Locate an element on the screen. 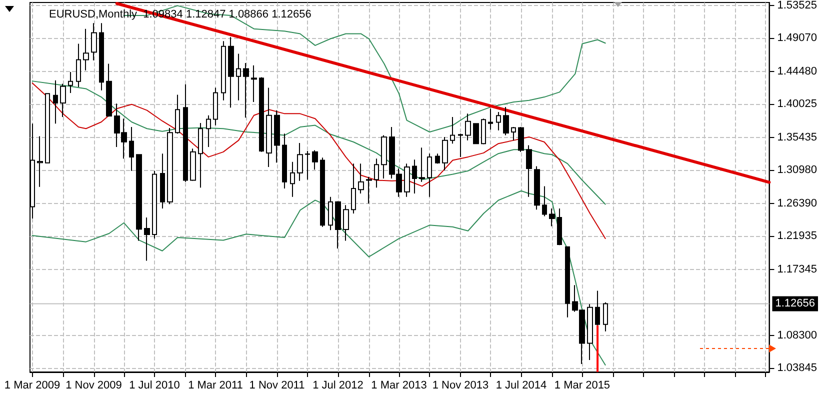 The image size is (820, 393). x-tick-label: 1 Mar 2013 is located at coordinates (399, 386).